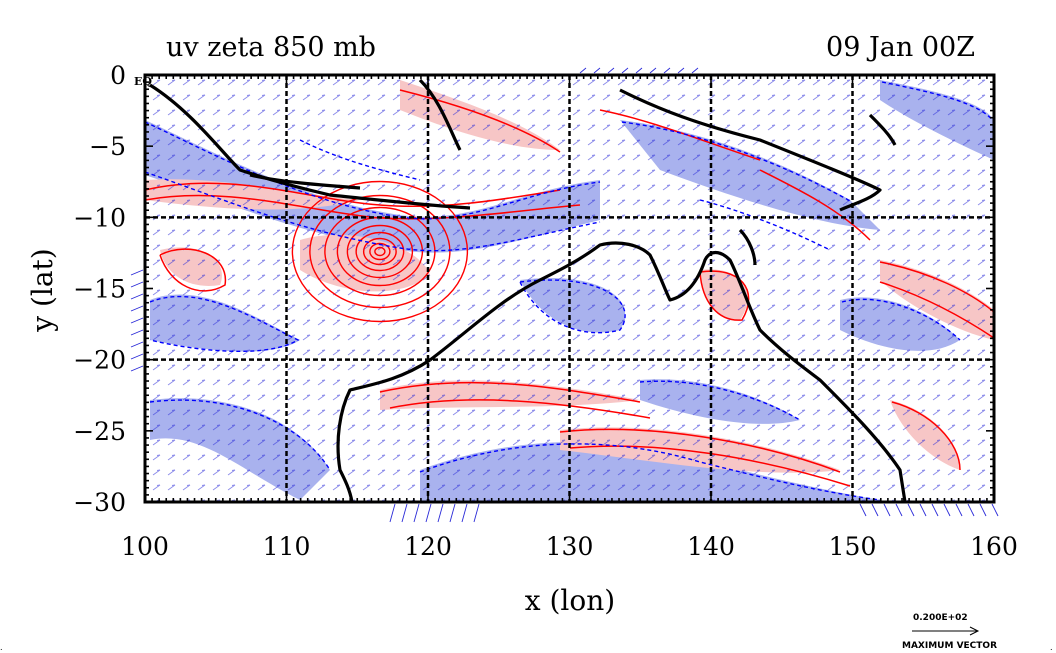  Describe the element at coordinates (900, 47) in the screenshot. I see `chart-subtitle: 09 Jan 00Z` at that location.